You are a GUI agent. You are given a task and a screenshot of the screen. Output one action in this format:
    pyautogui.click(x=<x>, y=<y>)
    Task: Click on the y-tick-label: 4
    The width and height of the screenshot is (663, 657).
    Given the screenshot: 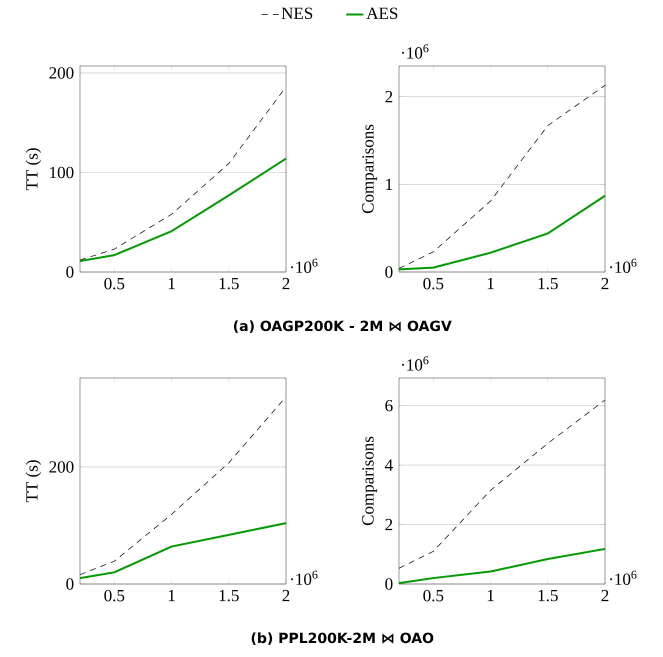 What is the action you would take?
    pyautogui.click(x=388, y=465)
    